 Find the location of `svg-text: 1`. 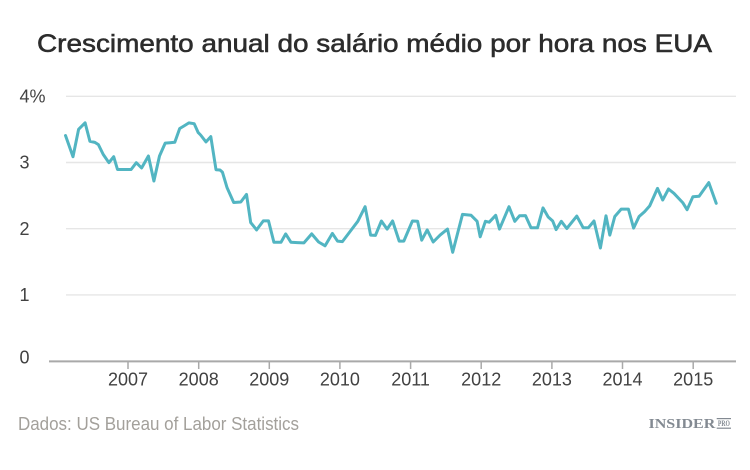

svg-text: 1 is located at coordinates (25, 295).